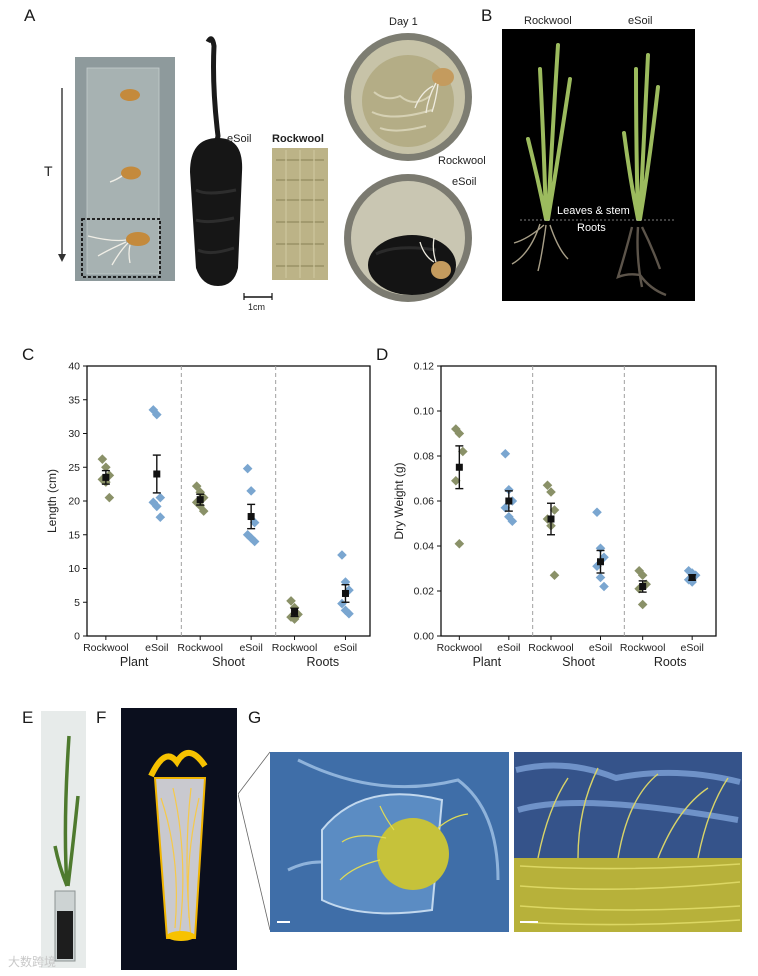 The width and height of the screenshot is (758, 976). I want to click on b-roots-label: Roots, so click(591, 228).